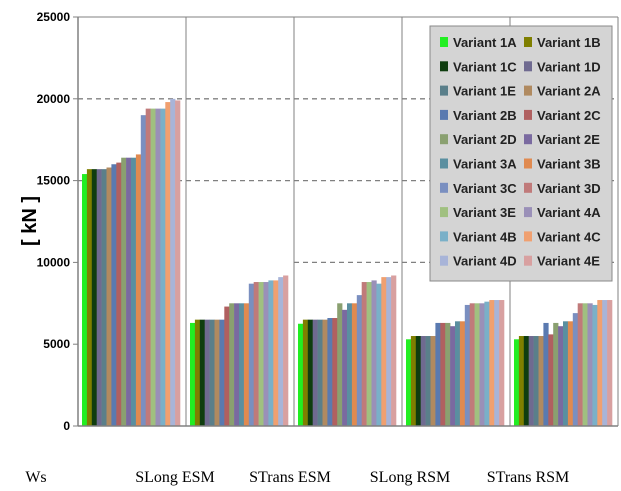 The image size is (621, 491). What do you see at coordinates (410, 477) in the screenshot?
I see `category-label: SLong RSM` at bounding box center [410, 477].